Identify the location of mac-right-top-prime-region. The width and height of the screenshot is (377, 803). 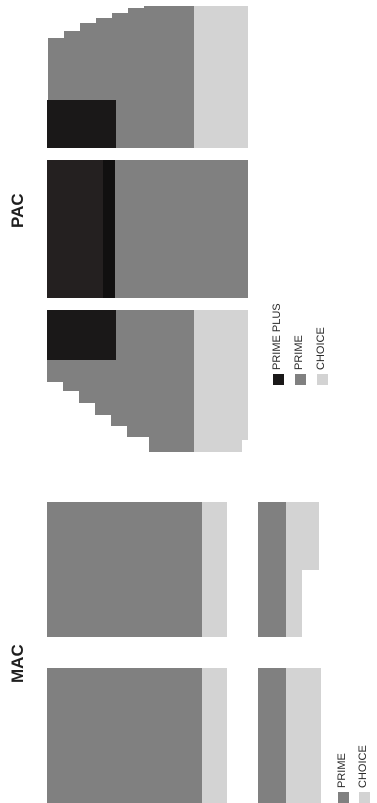
(272, 569).